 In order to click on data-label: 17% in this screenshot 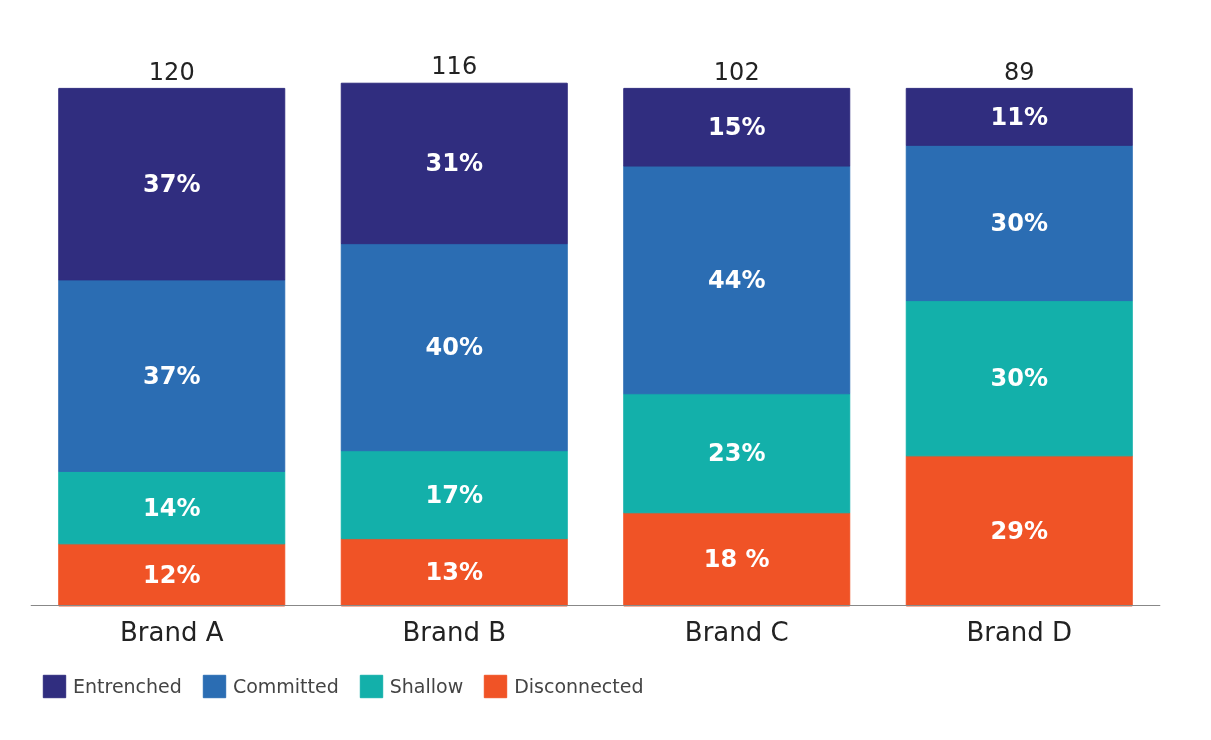, I will do `click(454, 494)`.